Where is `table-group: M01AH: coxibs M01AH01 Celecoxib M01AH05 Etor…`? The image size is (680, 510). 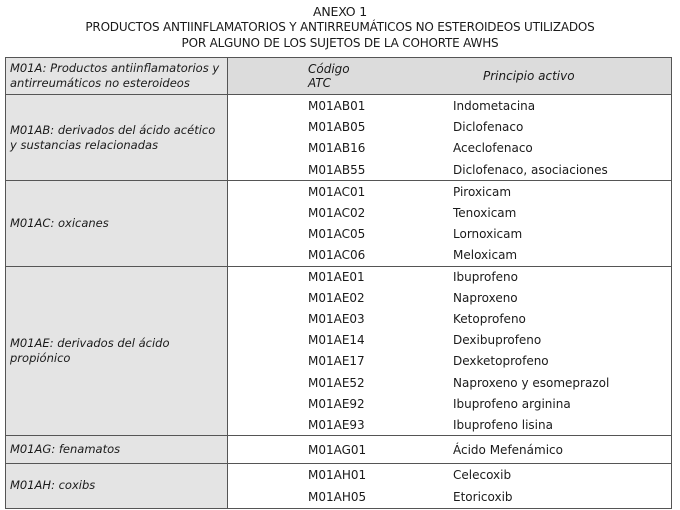
table-group: M01AH: coxibs M01AH01 Celecoxib M01AH05 Etor… is located at coordinates (338, 486).